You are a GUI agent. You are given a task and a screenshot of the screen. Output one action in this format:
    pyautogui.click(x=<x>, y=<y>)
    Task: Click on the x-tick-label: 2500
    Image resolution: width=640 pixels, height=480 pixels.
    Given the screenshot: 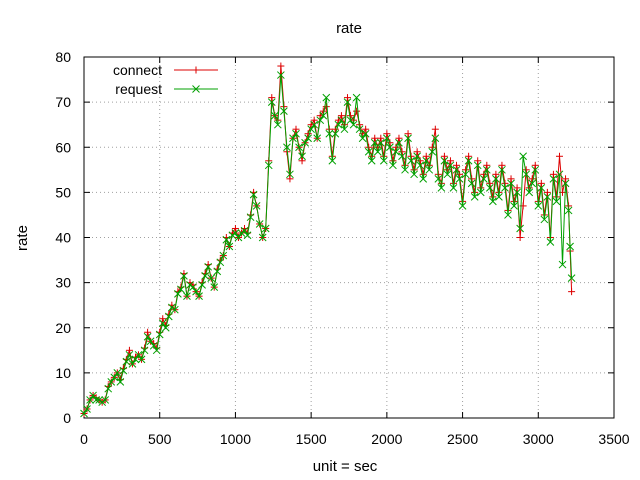 What is the action you would take?
    pyautogui.click(x=462, y=439)
    